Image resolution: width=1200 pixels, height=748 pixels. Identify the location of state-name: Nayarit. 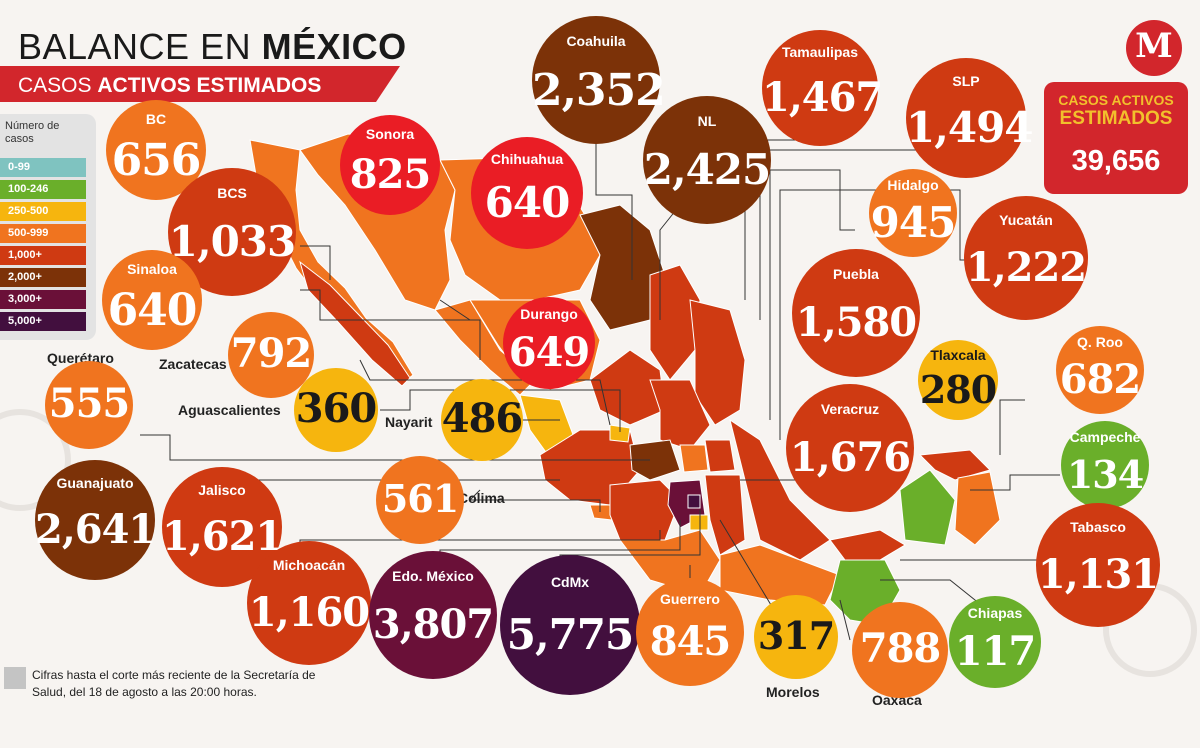
(409, 422).